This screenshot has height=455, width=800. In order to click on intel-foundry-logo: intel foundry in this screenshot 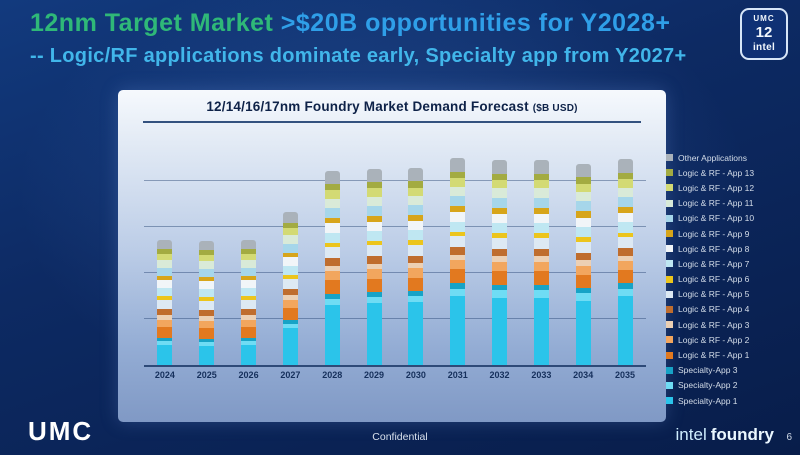, I will do `click(725, 435)`.